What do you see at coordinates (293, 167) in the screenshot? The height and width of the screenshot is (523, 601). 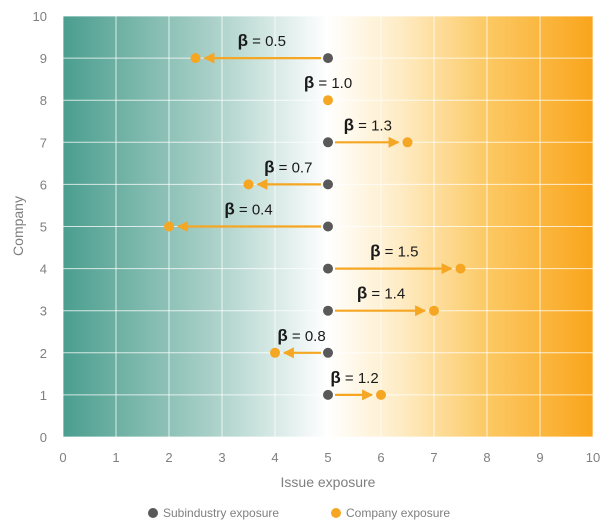 I see `beta-value: = 0.7` at bounding box center [293, 167].